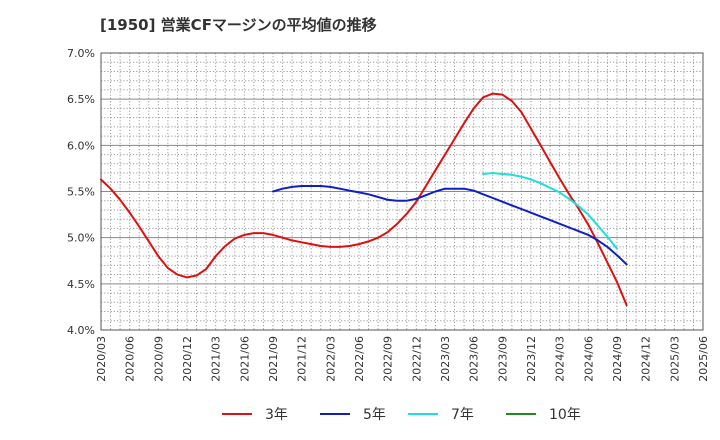 The height and width of the screenshot is (440, 720). Describe the element at coordinates (302, 359) in the screenshot. I see `x-tick-label: 2021/12` at that location.